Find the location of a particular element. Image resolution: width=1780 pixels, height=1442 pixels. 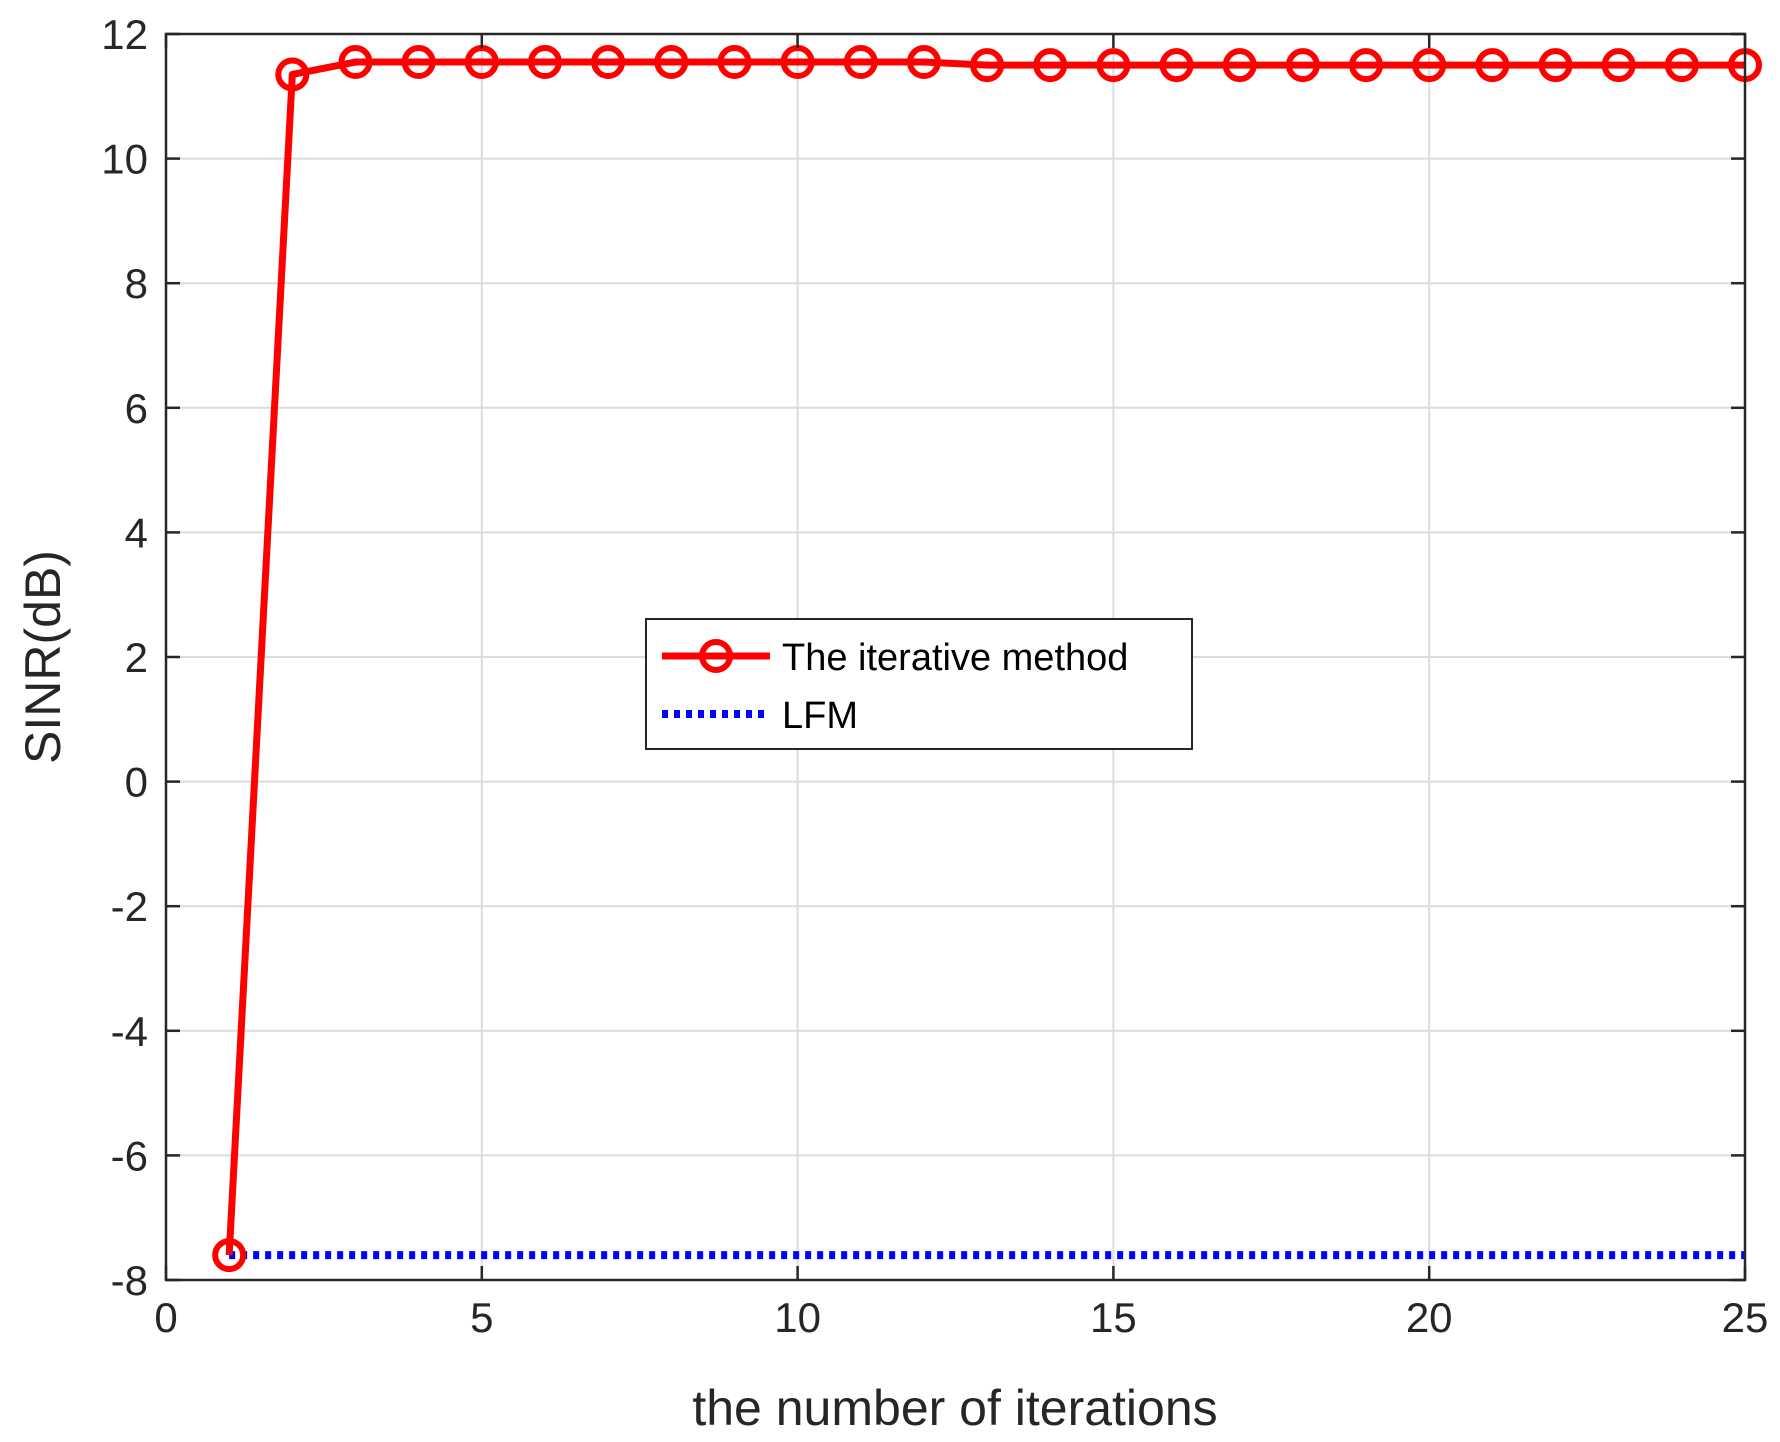

x-axis-title: the number of iterations is located at coordinates (954, 1408).